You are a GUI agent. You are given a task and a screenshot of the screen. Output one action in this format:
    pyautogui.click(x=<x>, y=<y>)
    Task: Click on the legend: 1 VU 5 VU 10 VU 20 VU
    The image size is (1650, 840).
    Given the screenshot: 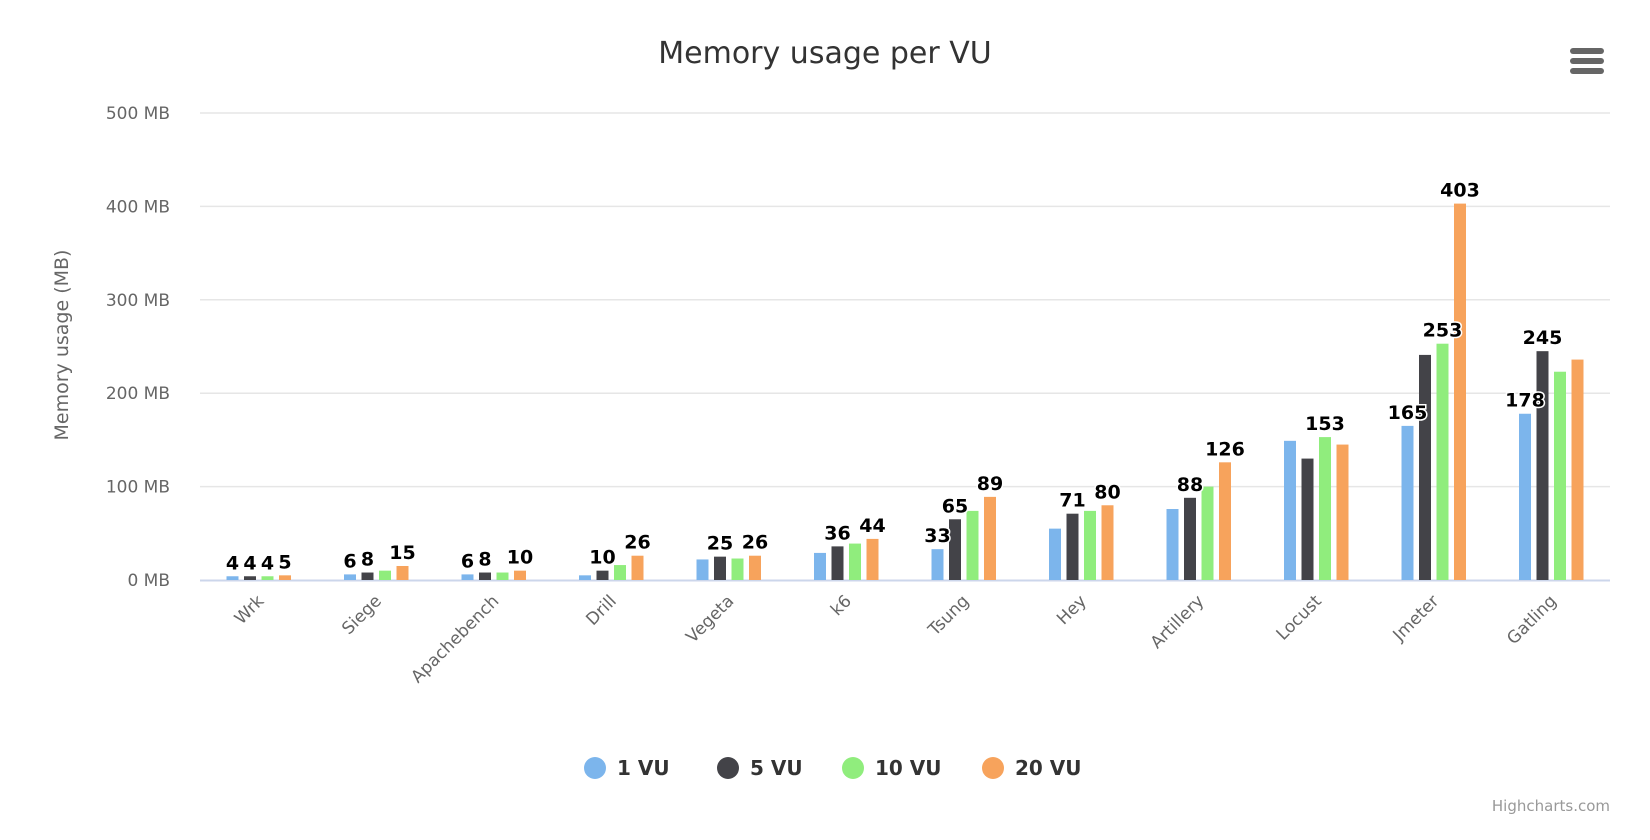 What is the action you would take?
    pyautogui.click(x=833, y=768)
    